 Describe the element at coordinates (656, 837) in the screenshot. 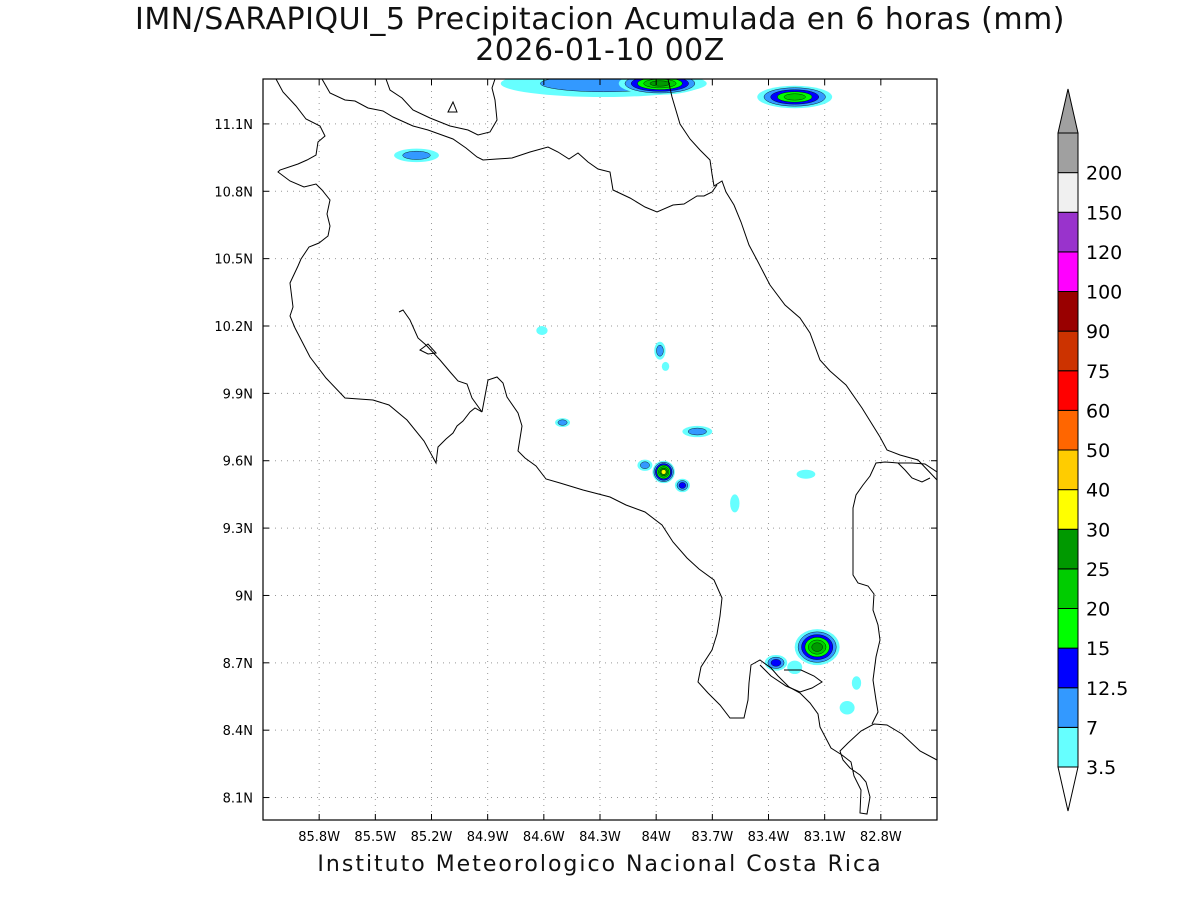

I see `x-tick-label: 84W` at that location.